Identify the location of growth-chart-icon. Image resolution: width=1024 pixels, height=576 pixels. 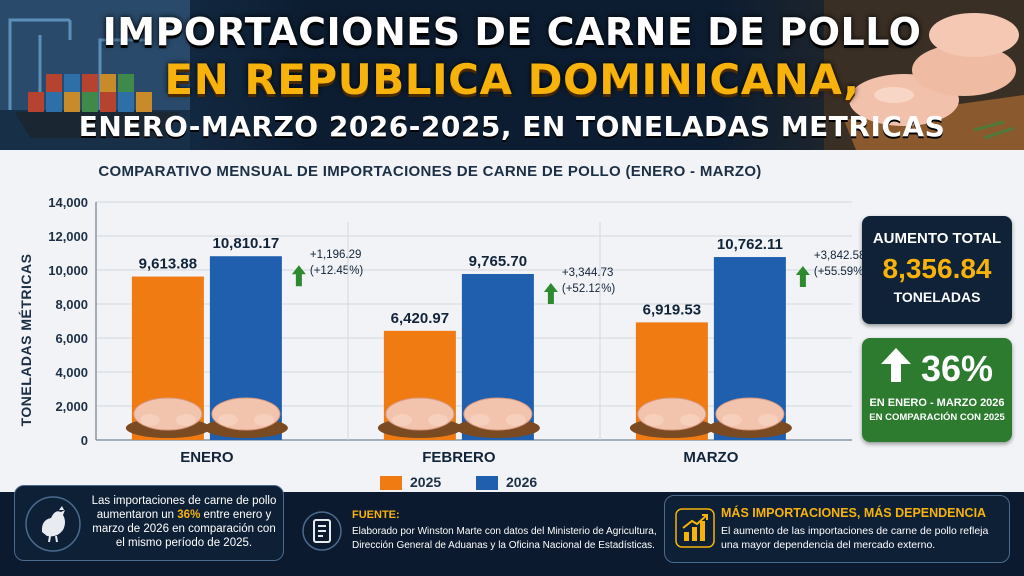
(695, 528).